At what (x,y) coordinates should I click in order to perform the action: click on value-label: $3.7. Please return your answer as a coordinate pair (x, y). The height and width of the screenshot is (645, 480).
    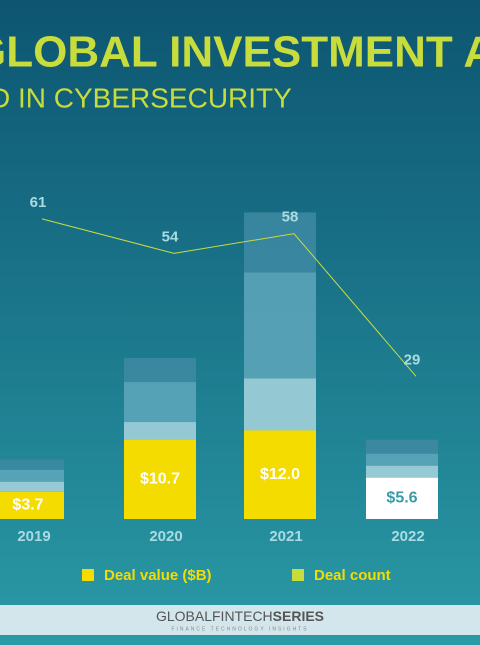
    Looking at the image, I should click on (27, 505).